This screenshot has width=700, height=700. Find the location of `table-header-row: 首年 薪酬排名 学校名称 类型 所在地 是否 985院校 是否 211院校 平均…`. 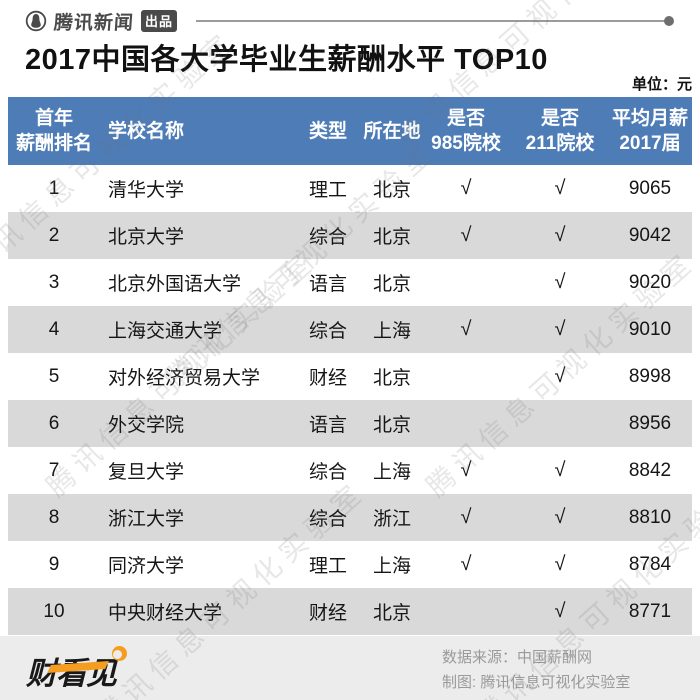

table-header-row: 首年 薪酬排名 学校名称 类型 所在地 是否 985院校 是否 211院校 平均… is located at coordinates (350, 131).